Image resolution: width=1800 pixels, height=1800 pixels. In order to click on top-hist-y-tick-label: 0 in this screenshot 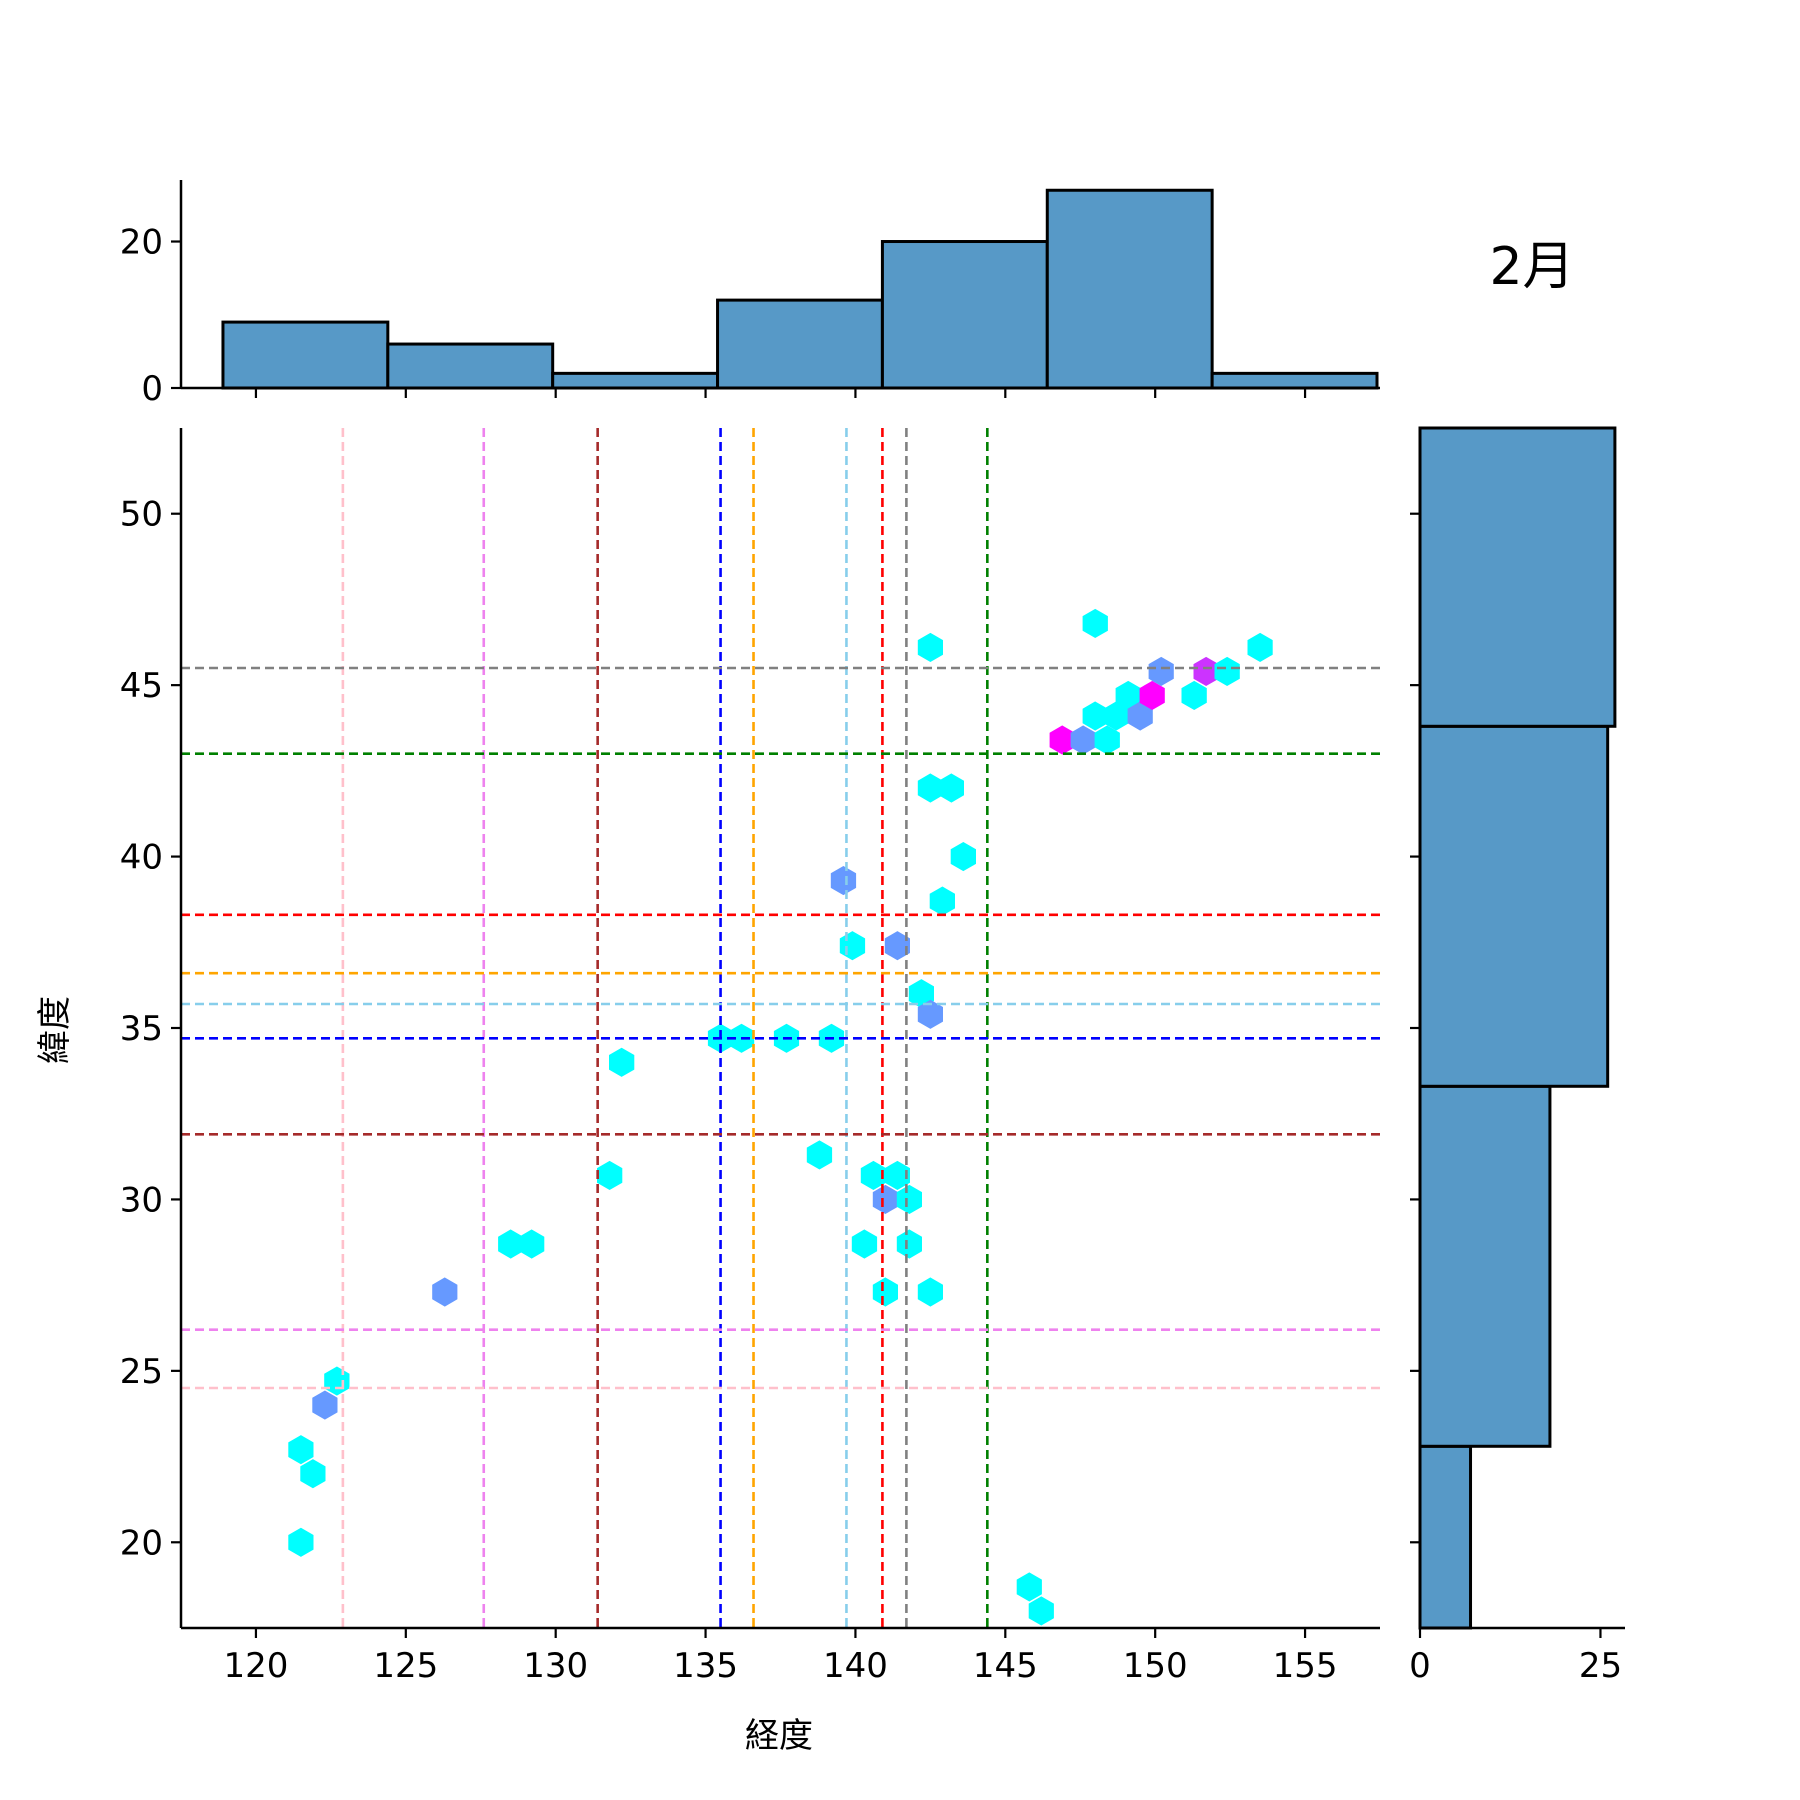, I will do `click(152, 389)`.